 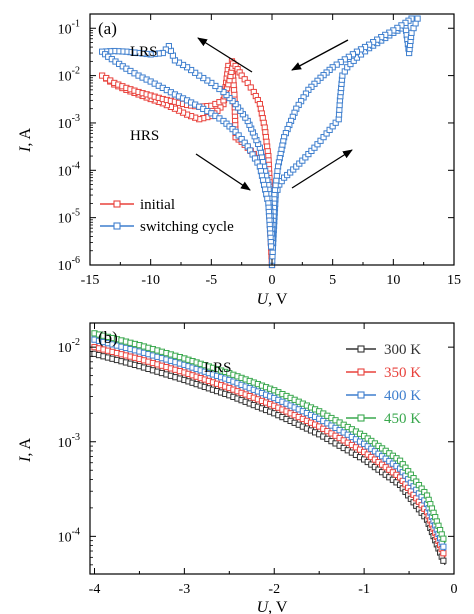 I want to click on legend-label-switching: switching cycle, so click(x=187, y=227).